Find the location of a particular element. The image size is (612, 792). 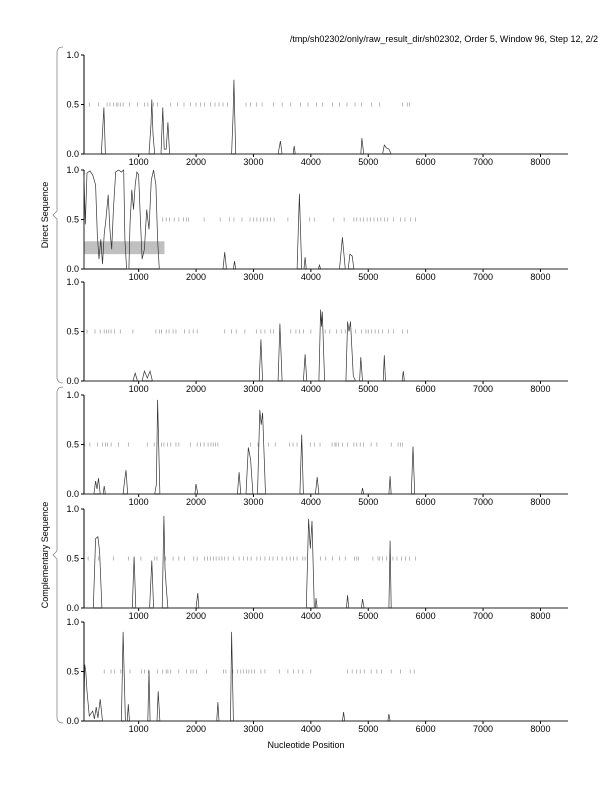

group-label: Direct Sequence is located at coordinates (45, 215).